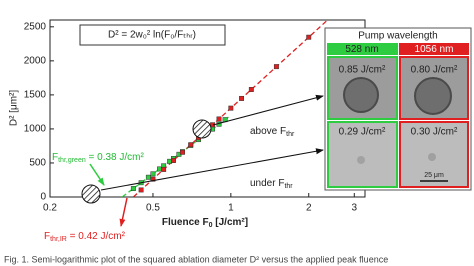  I want to click on image-fluence: 0.80 J/cm², so click(434, 70).